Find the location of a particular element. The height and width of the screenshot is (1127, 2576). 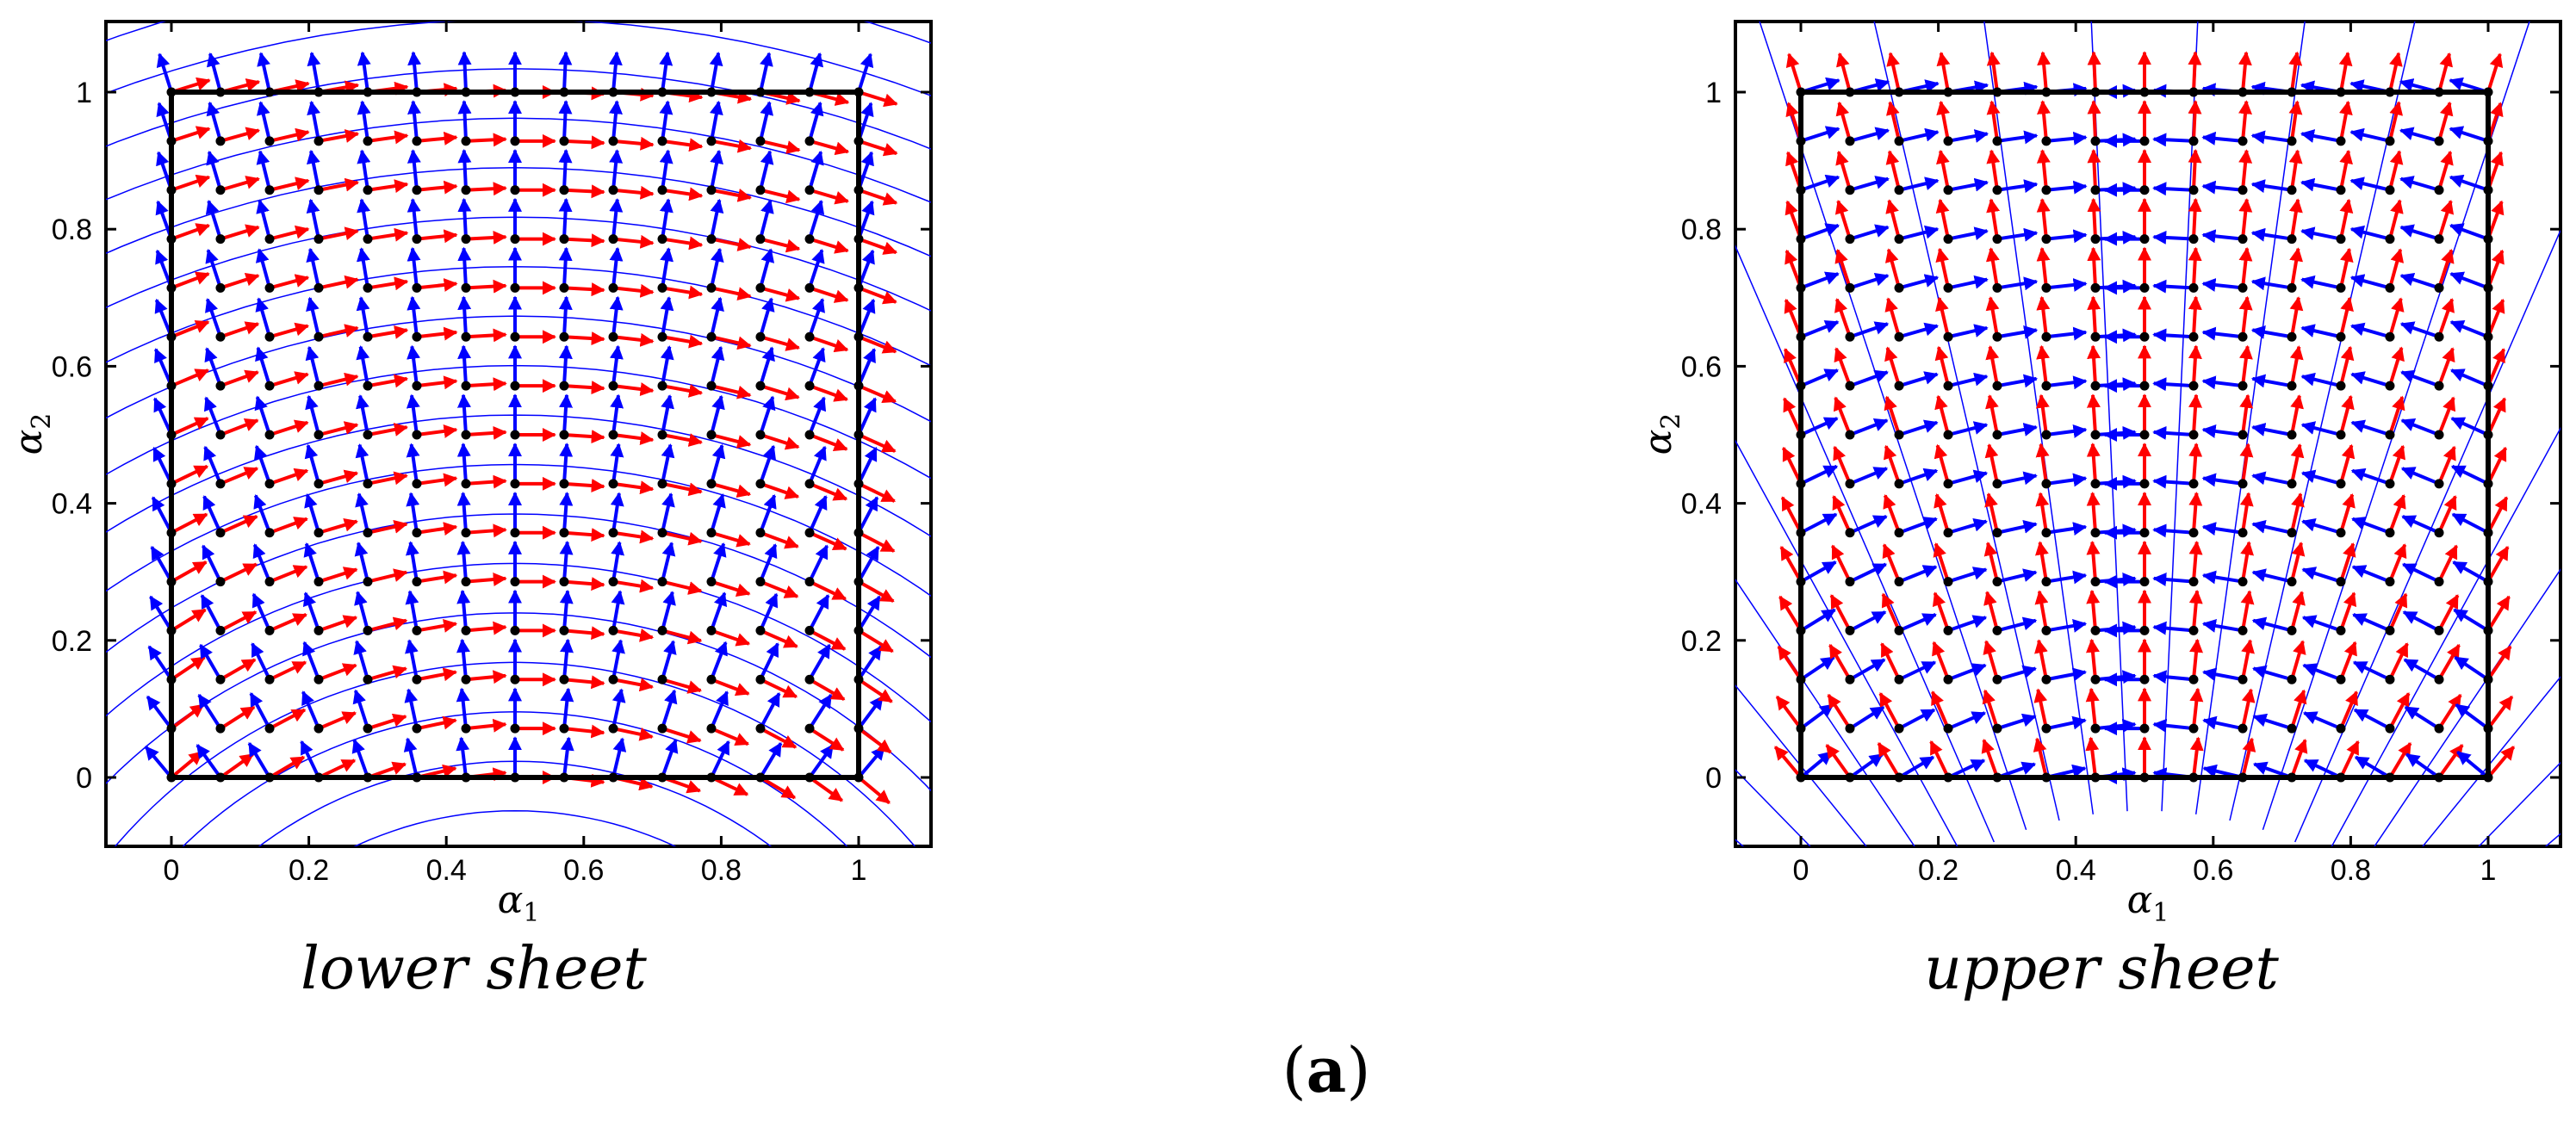

flow-line is located at coordinates (1740, 843).